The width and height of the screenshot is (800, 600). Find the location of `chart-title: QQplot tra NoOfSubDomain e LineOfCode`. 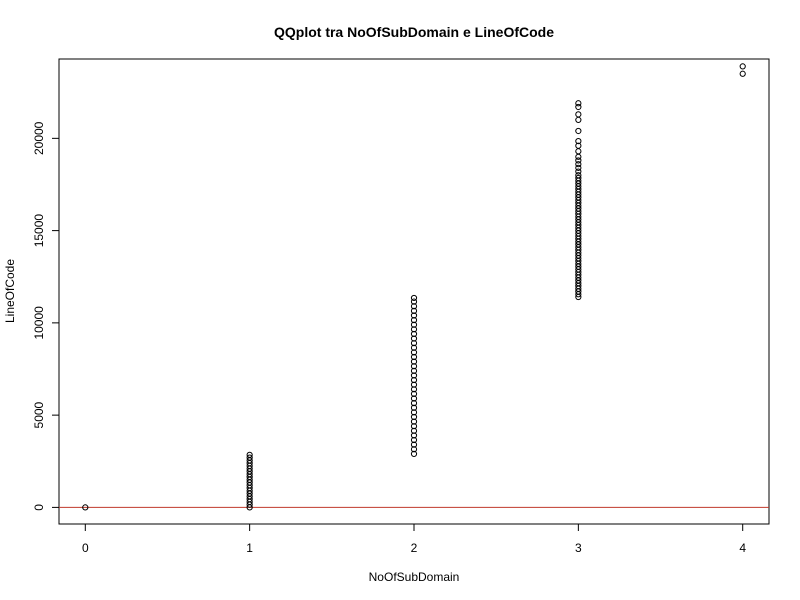

chart-title: QQplot tra NoOfSubDomain e LineOfCode is located at coordinates (414, 32).